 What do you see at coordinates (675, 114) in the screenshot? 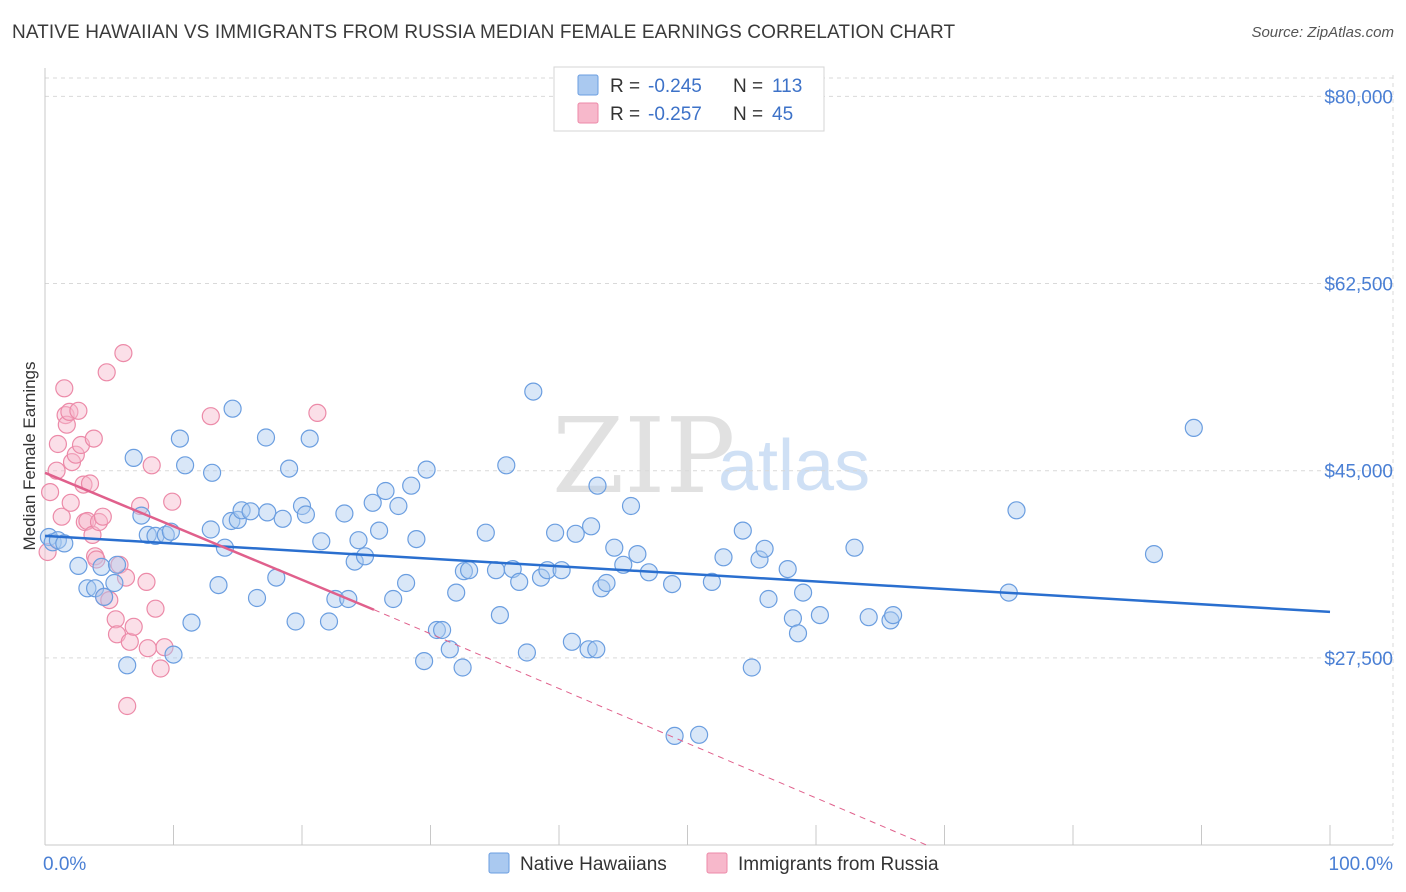
I see `legend-r-value-pink: -0.257` at bounding box center [675, 114].